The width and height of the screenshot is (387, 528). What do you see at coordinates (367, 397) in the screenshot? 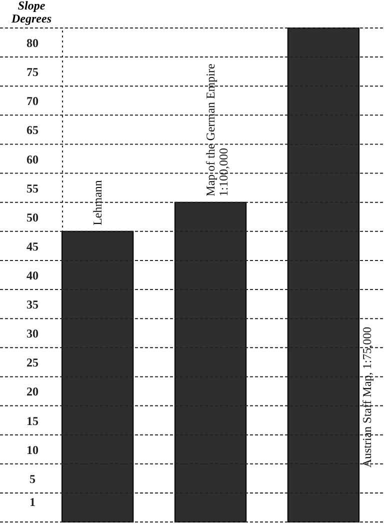
I see `x-tick-label: Austrian Staff Map, 1:75,000` at bounding box center [367, 397].